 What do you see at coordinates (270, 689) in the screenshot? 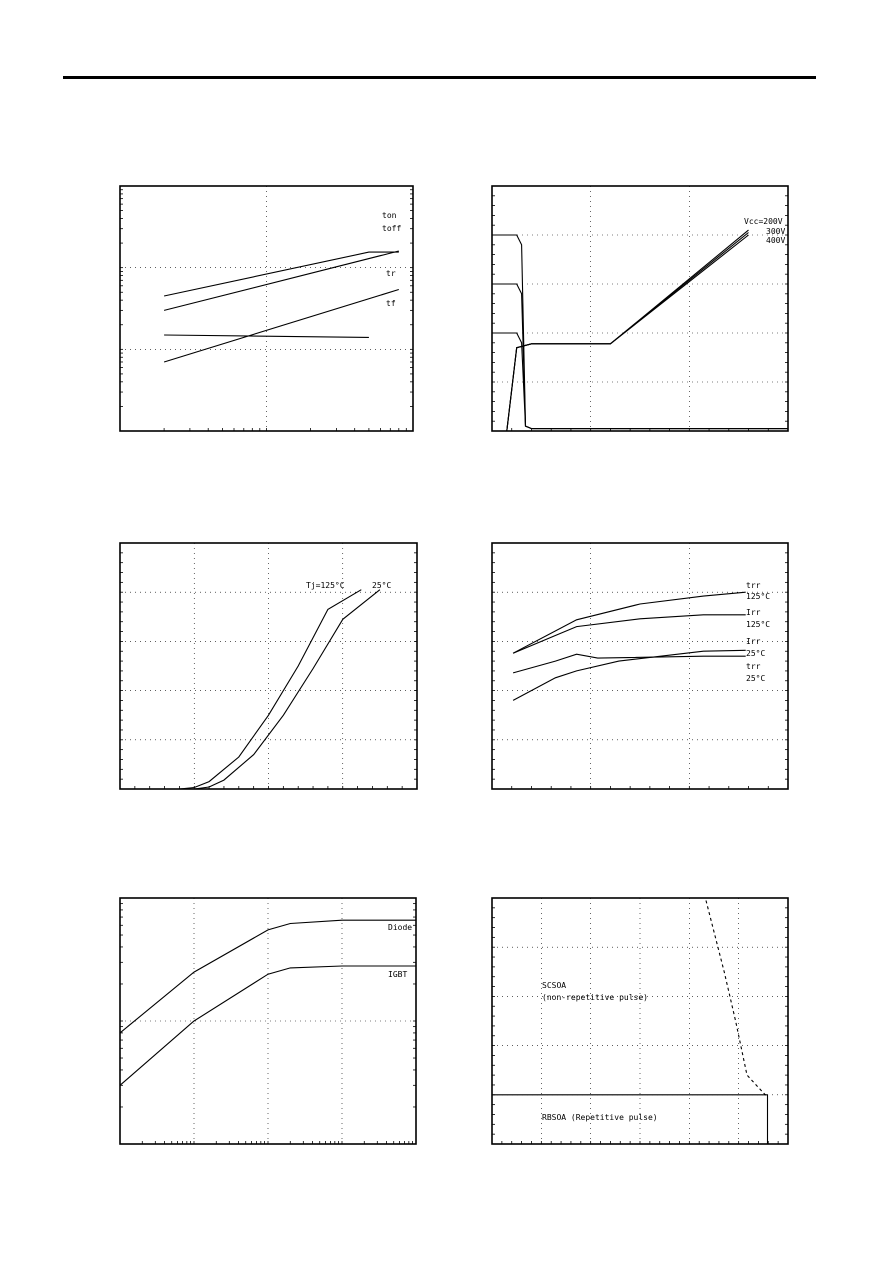
I see `series-tj-125-c` at bounding box center [270, 689].